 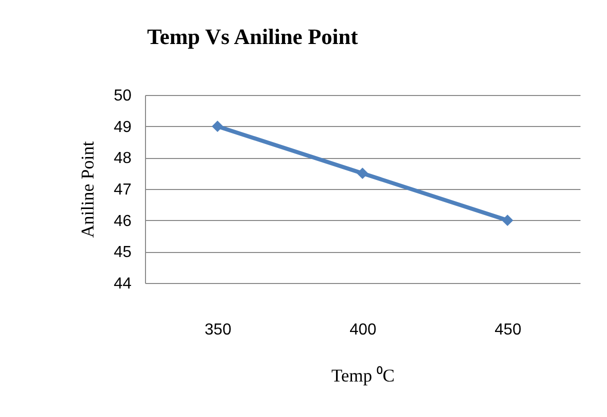 I want to click on x-tick-label: 400, so click(x=363, y=330).